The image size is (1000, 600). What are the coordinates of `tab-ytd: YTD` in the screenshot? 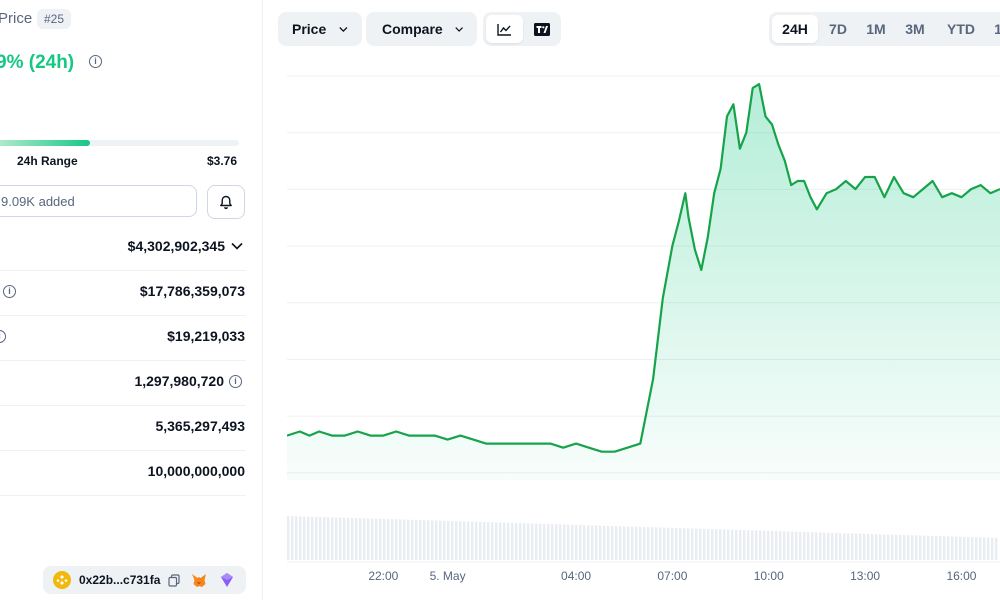 It's located at (961, 29).